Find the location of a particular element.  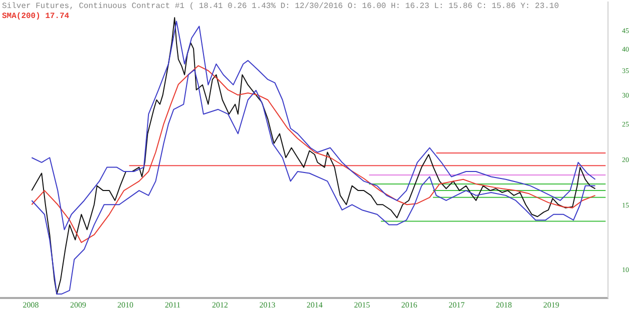

text: SMA(200) 17.74 is located at coordinates (36, 17).